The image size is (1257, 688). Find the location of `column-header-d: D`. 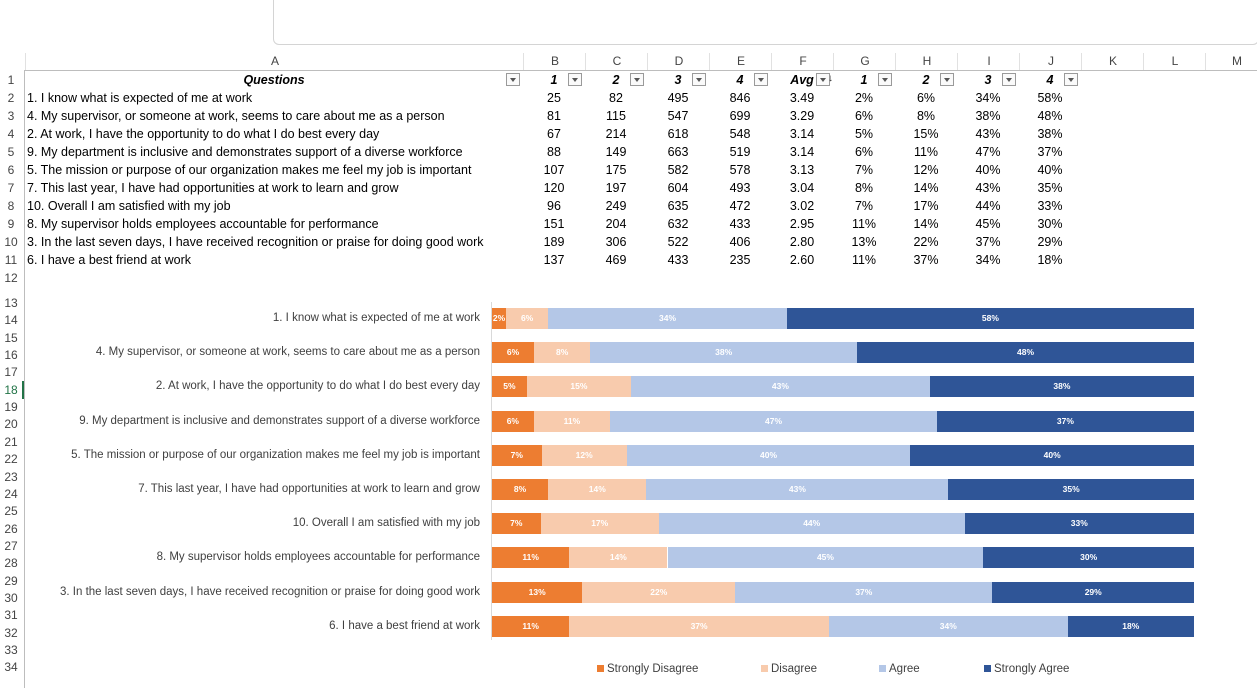

column-header-d: D is located at coordinates (678, 61).